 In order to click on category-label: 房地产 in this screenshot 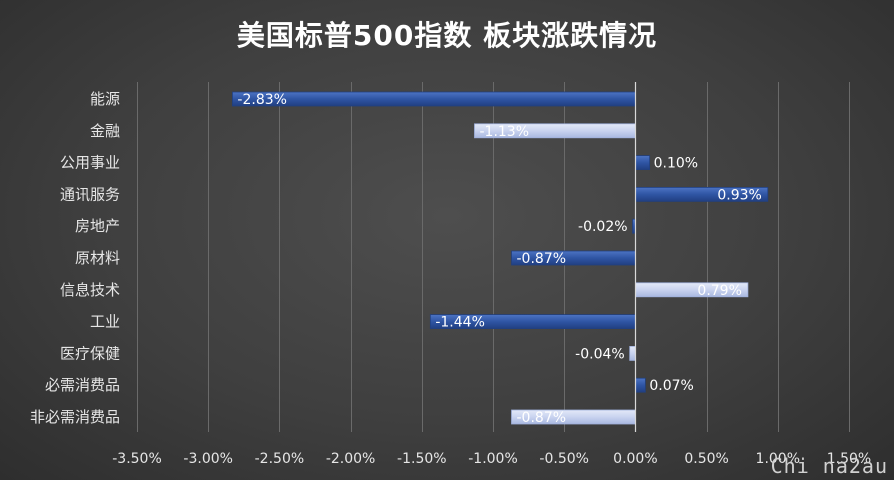, I will do `click(97, 226)`.